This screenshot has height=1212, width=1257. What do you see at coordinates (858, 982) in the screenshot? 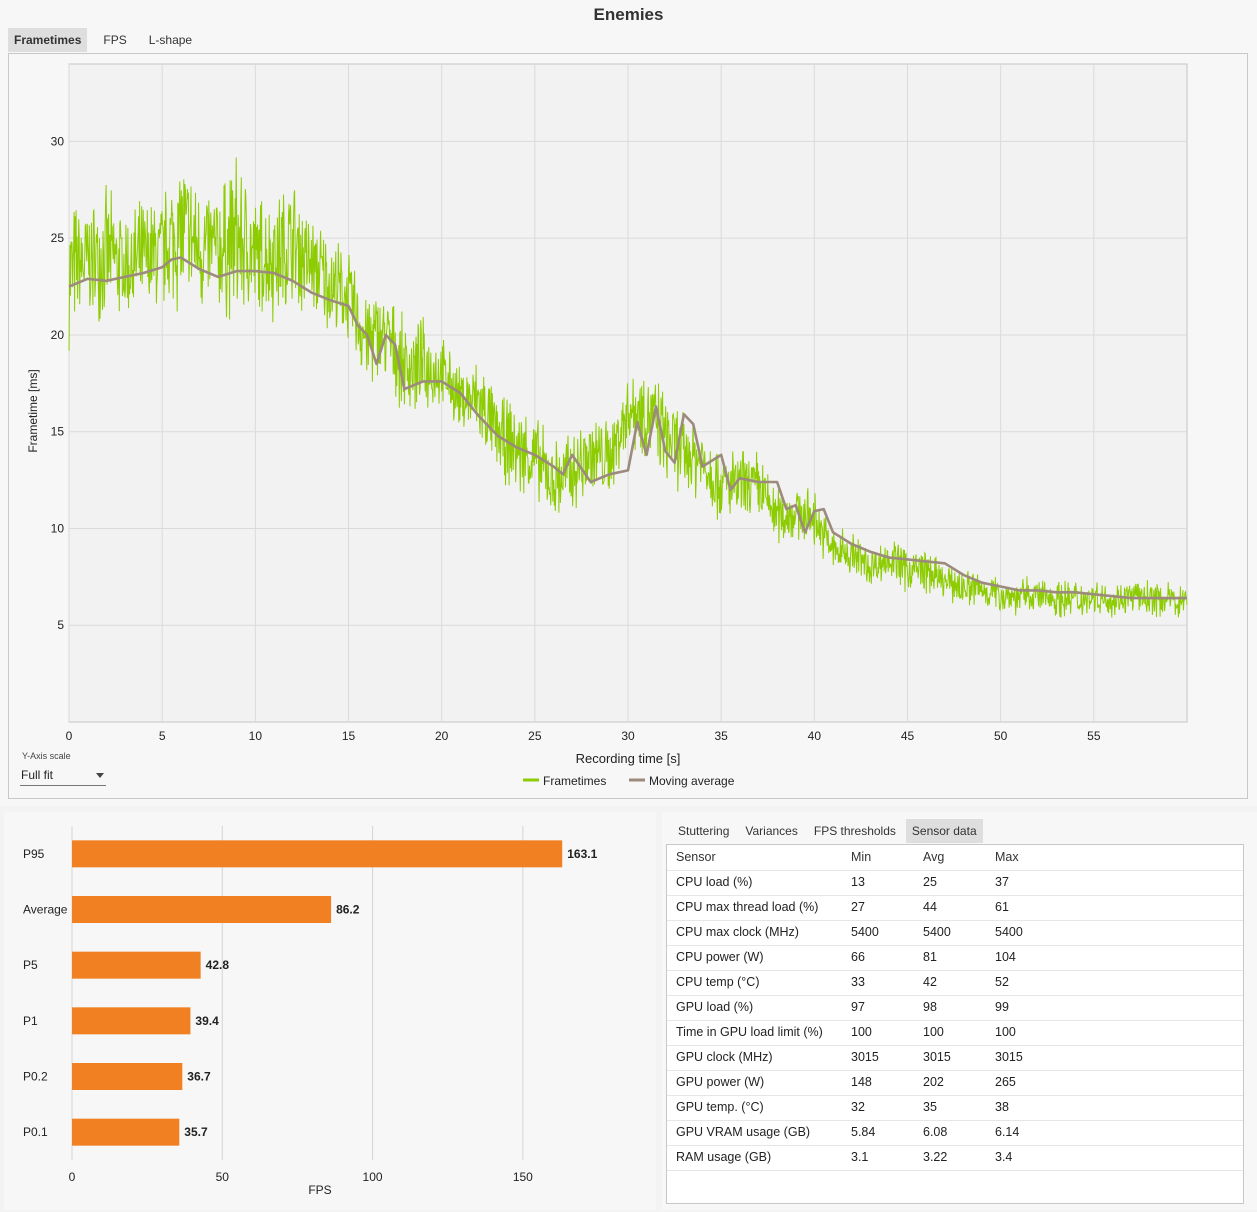
I see `table-cell: 33` at bounding box center [858, 982].